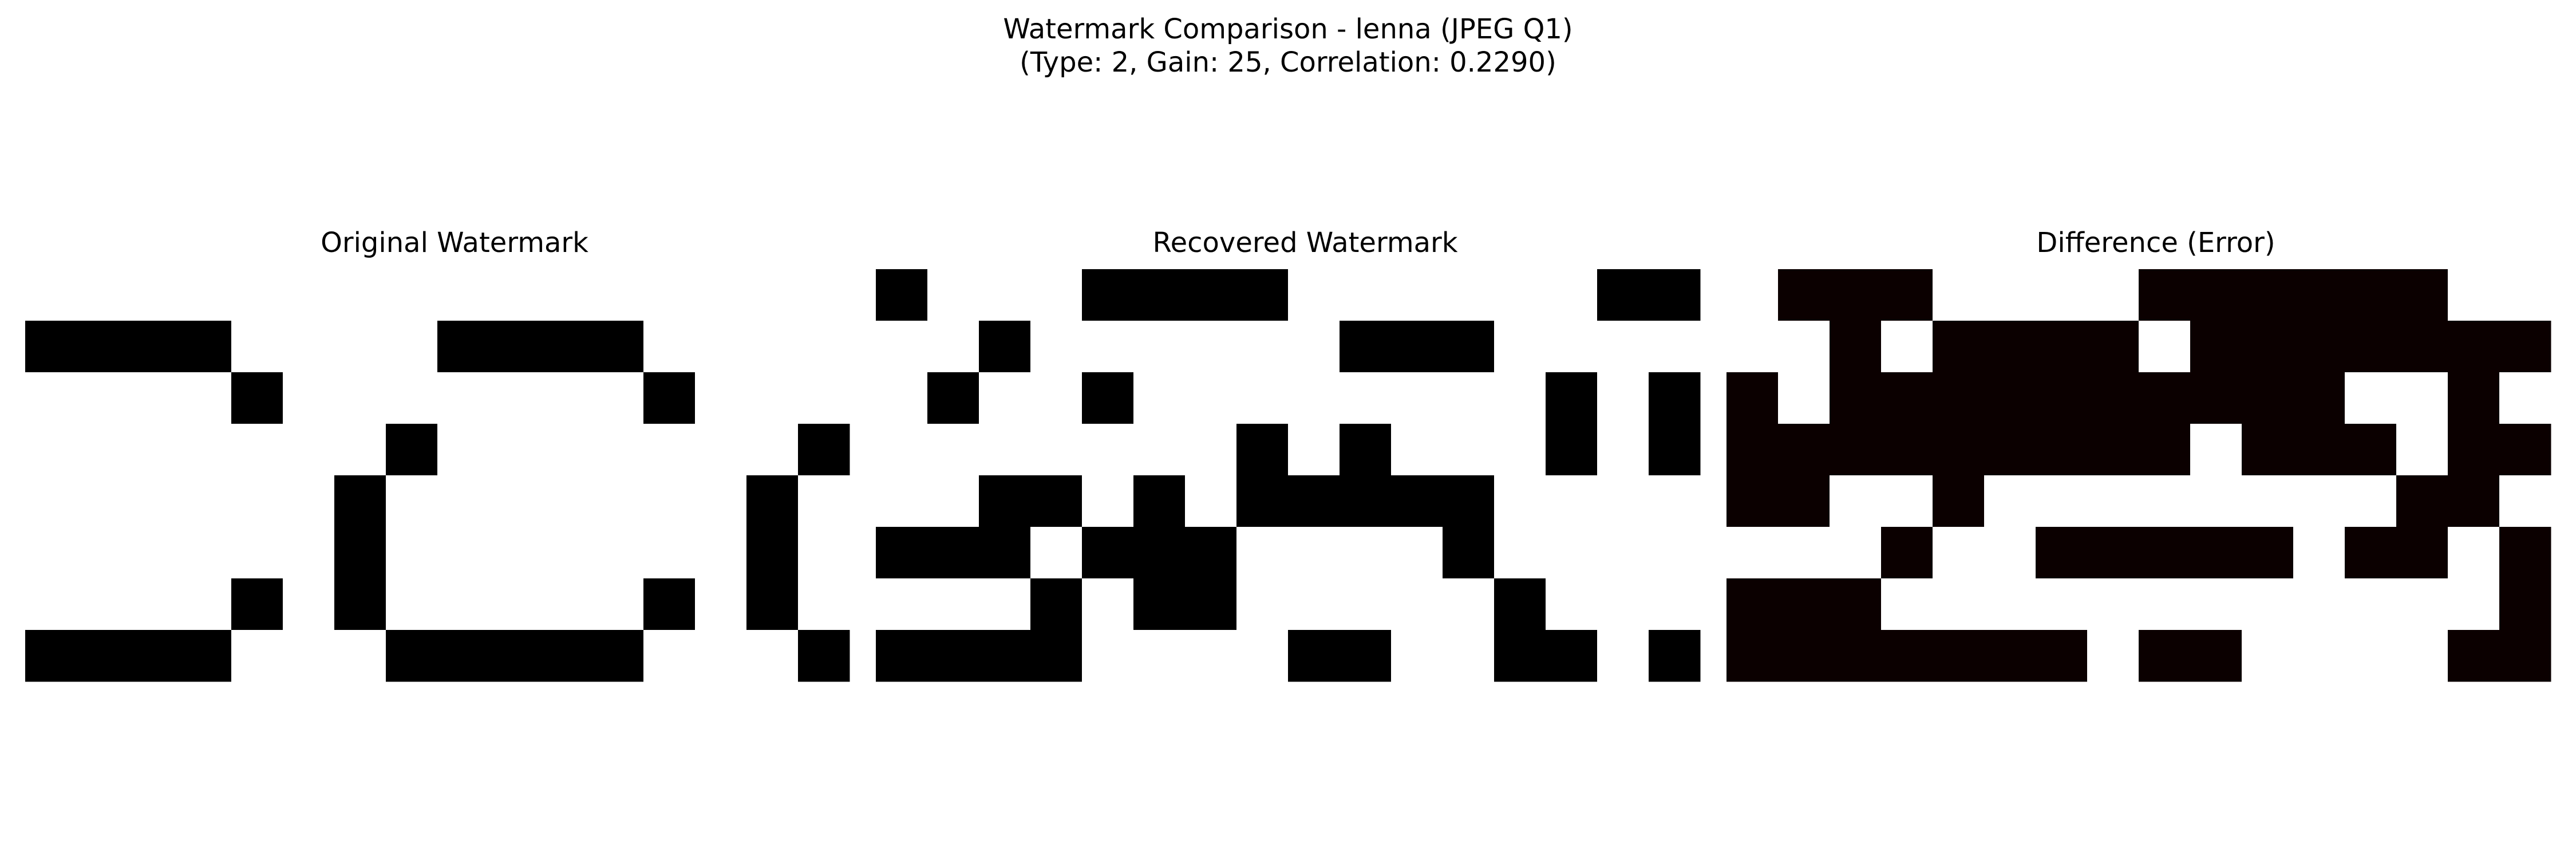 Image resolution: width=2576 pixels, height=859 pixels. Describe the element at coordinates (824, 347) in the screenshot. I see `heatmap-cell-r1-c15` at that location.